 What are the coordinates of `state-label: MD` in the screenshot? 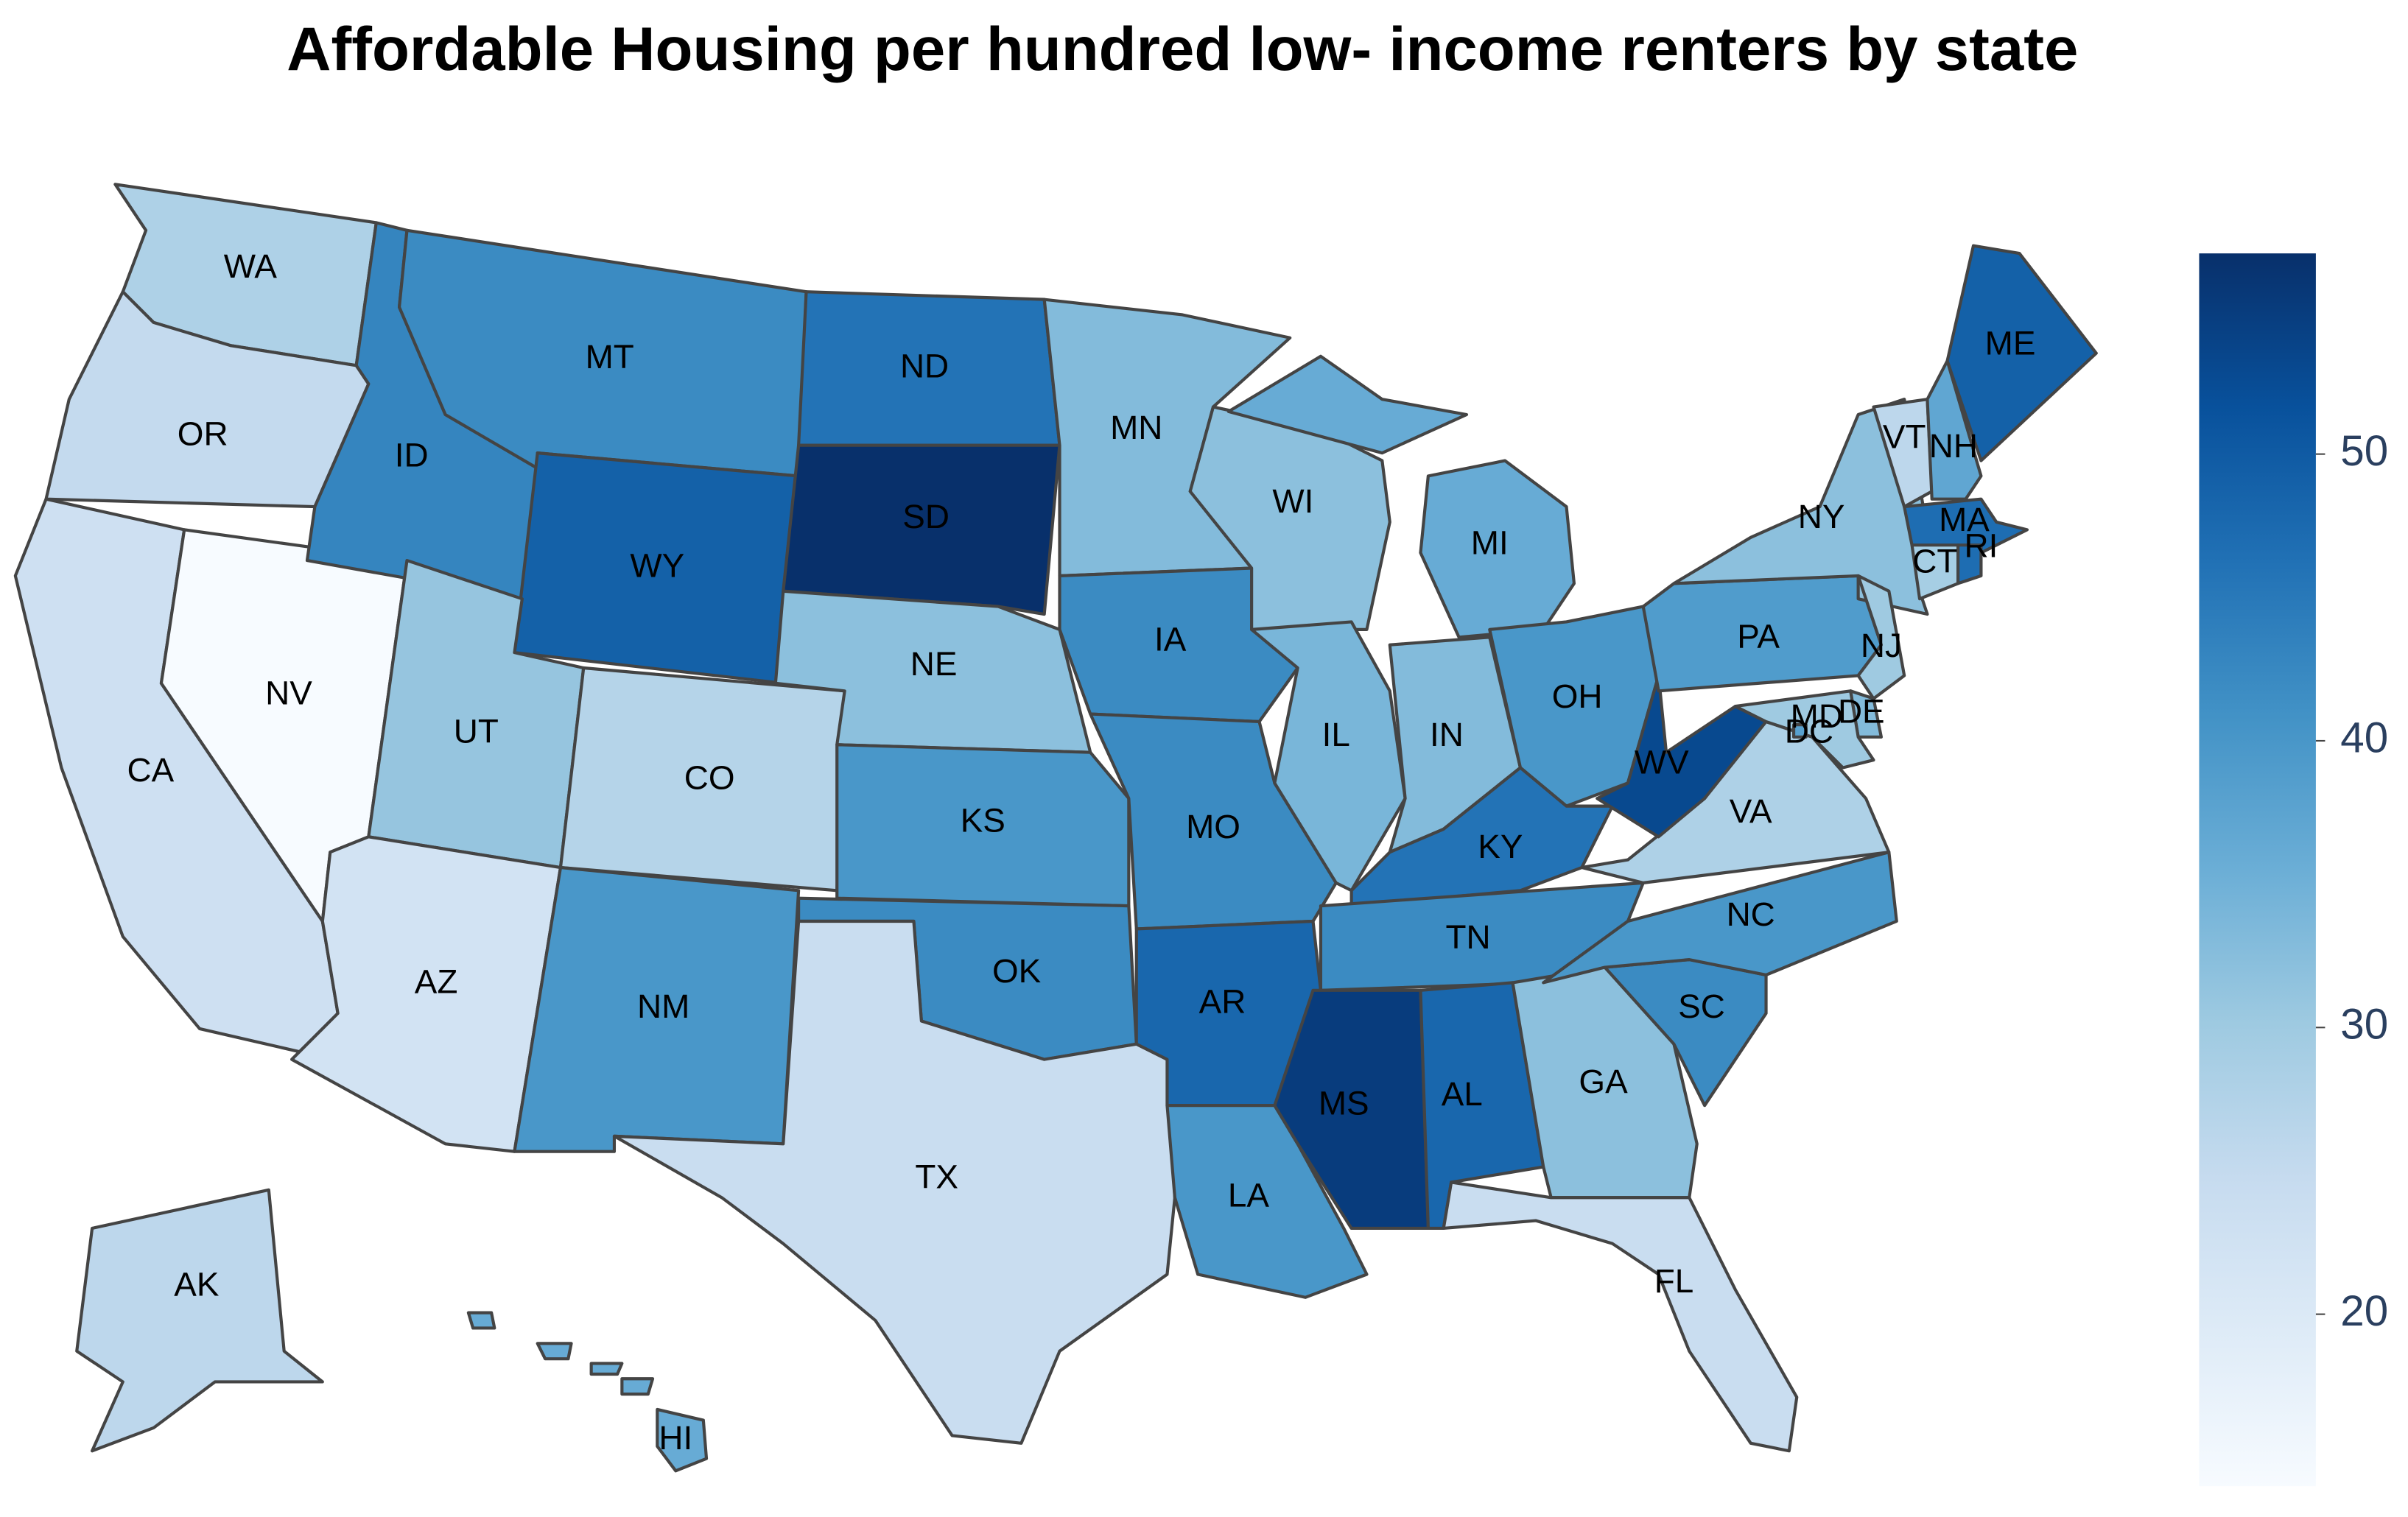 It's located at (1817, 716).